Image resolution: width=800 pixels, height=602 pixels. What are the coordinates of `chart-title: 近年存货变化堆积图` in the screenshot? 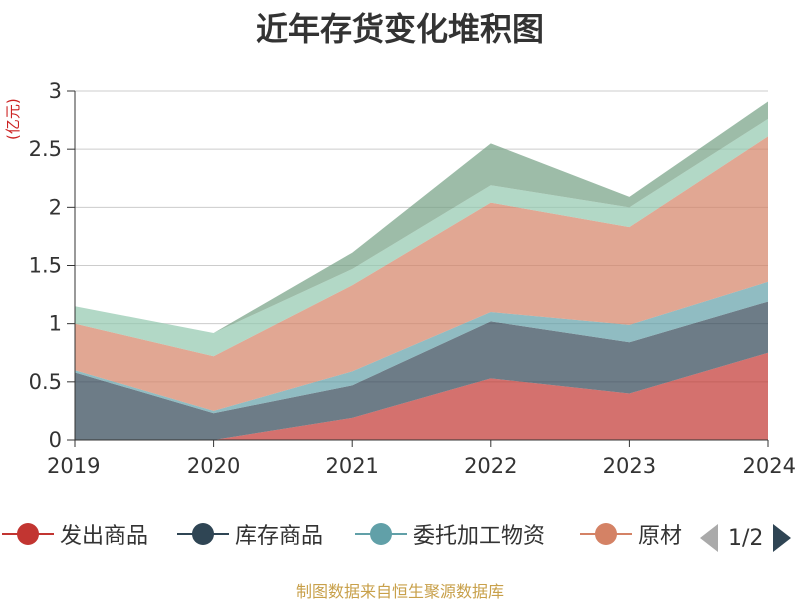 It's located at (399, 29).